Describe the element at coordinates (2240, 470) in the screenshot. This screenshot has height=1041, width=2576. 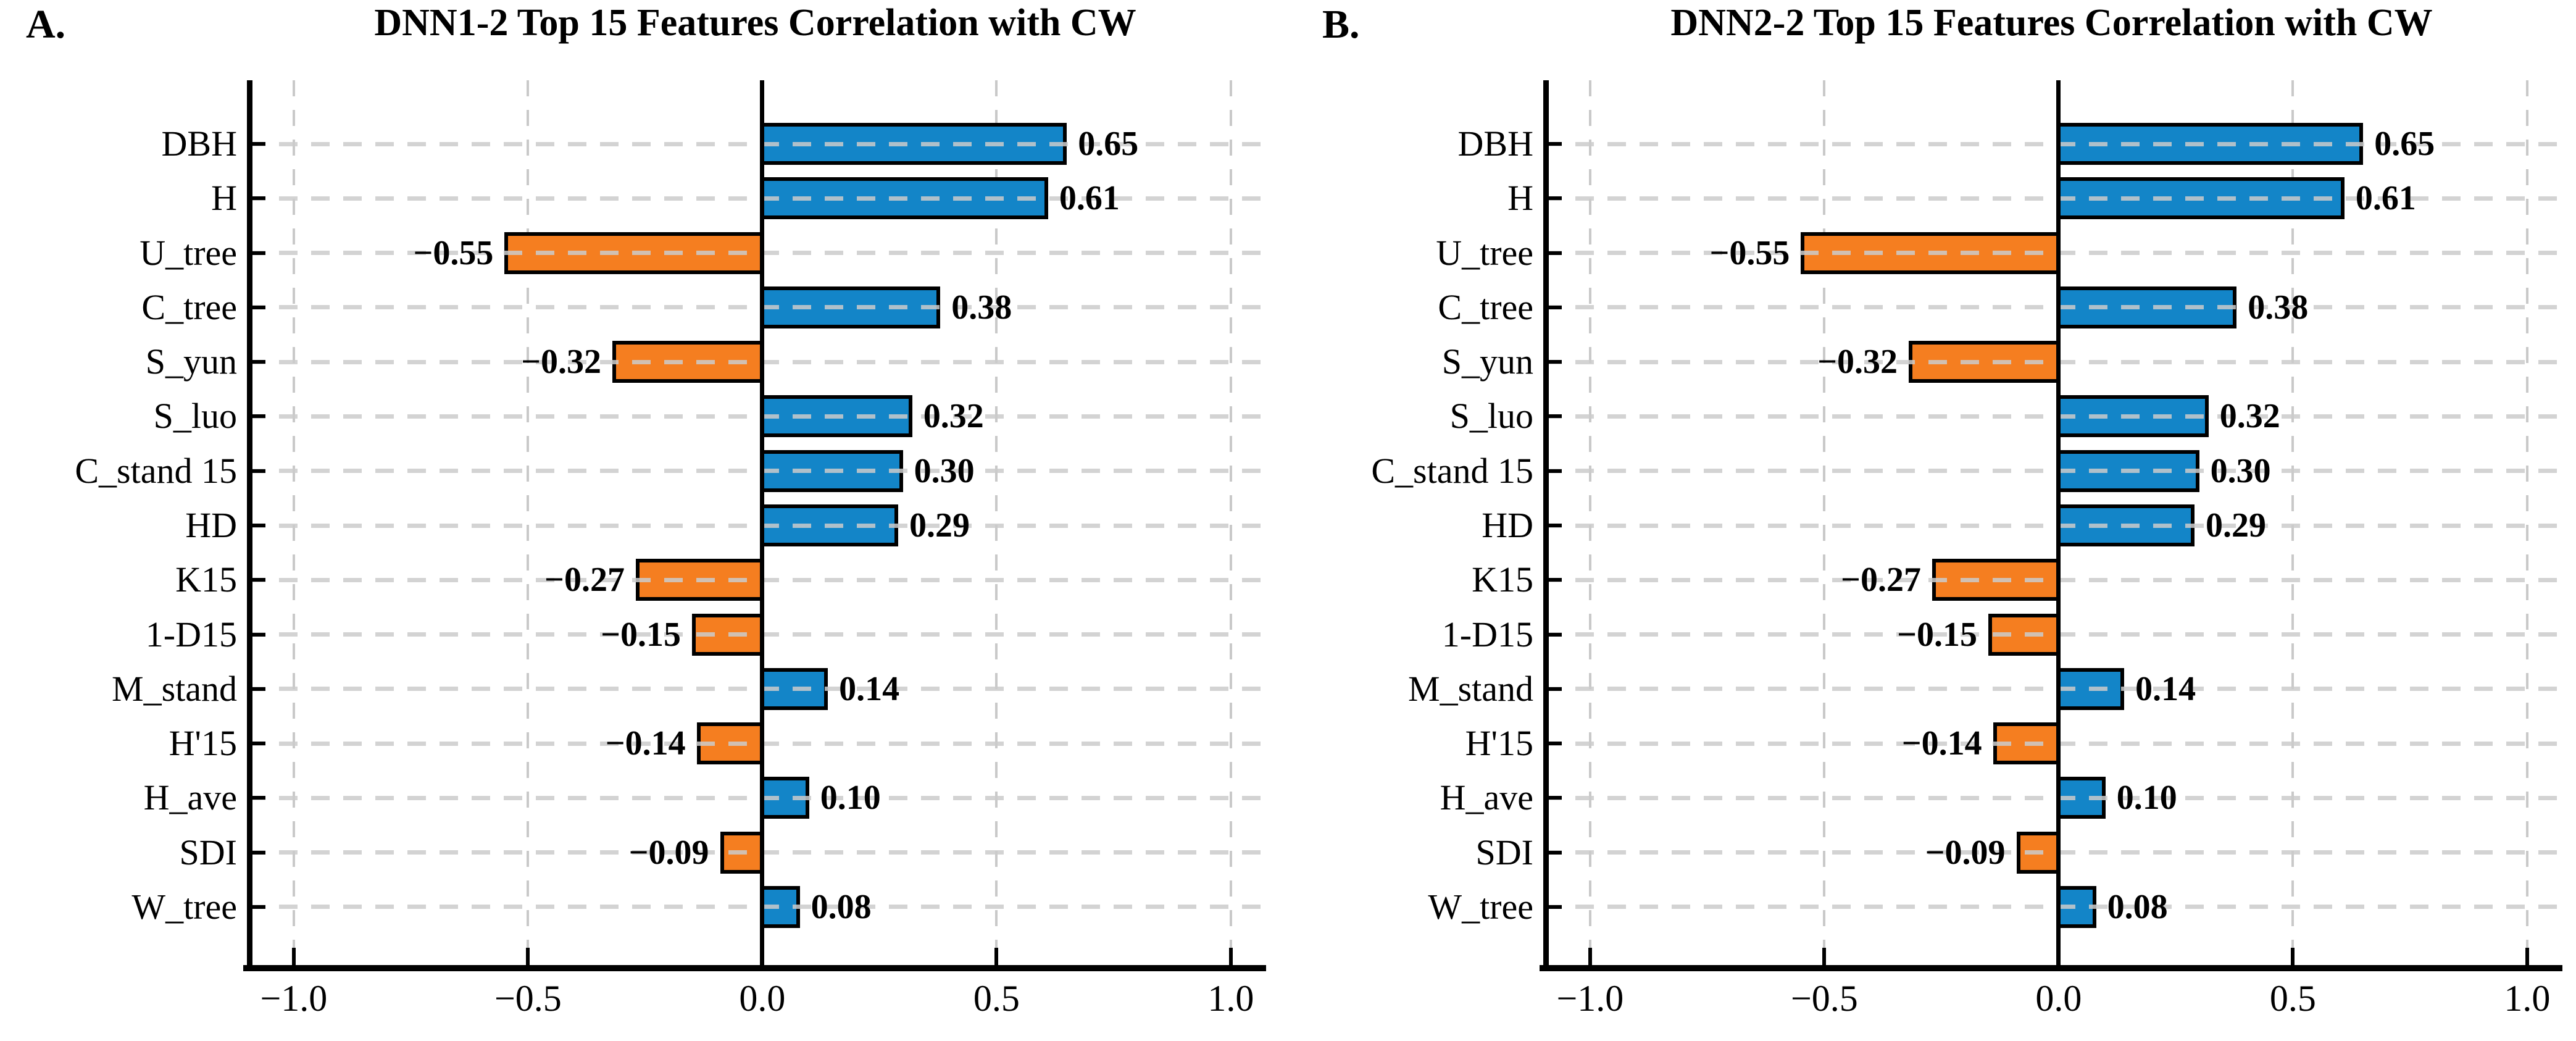
I see `bar-value-label: 0.30` at that location.